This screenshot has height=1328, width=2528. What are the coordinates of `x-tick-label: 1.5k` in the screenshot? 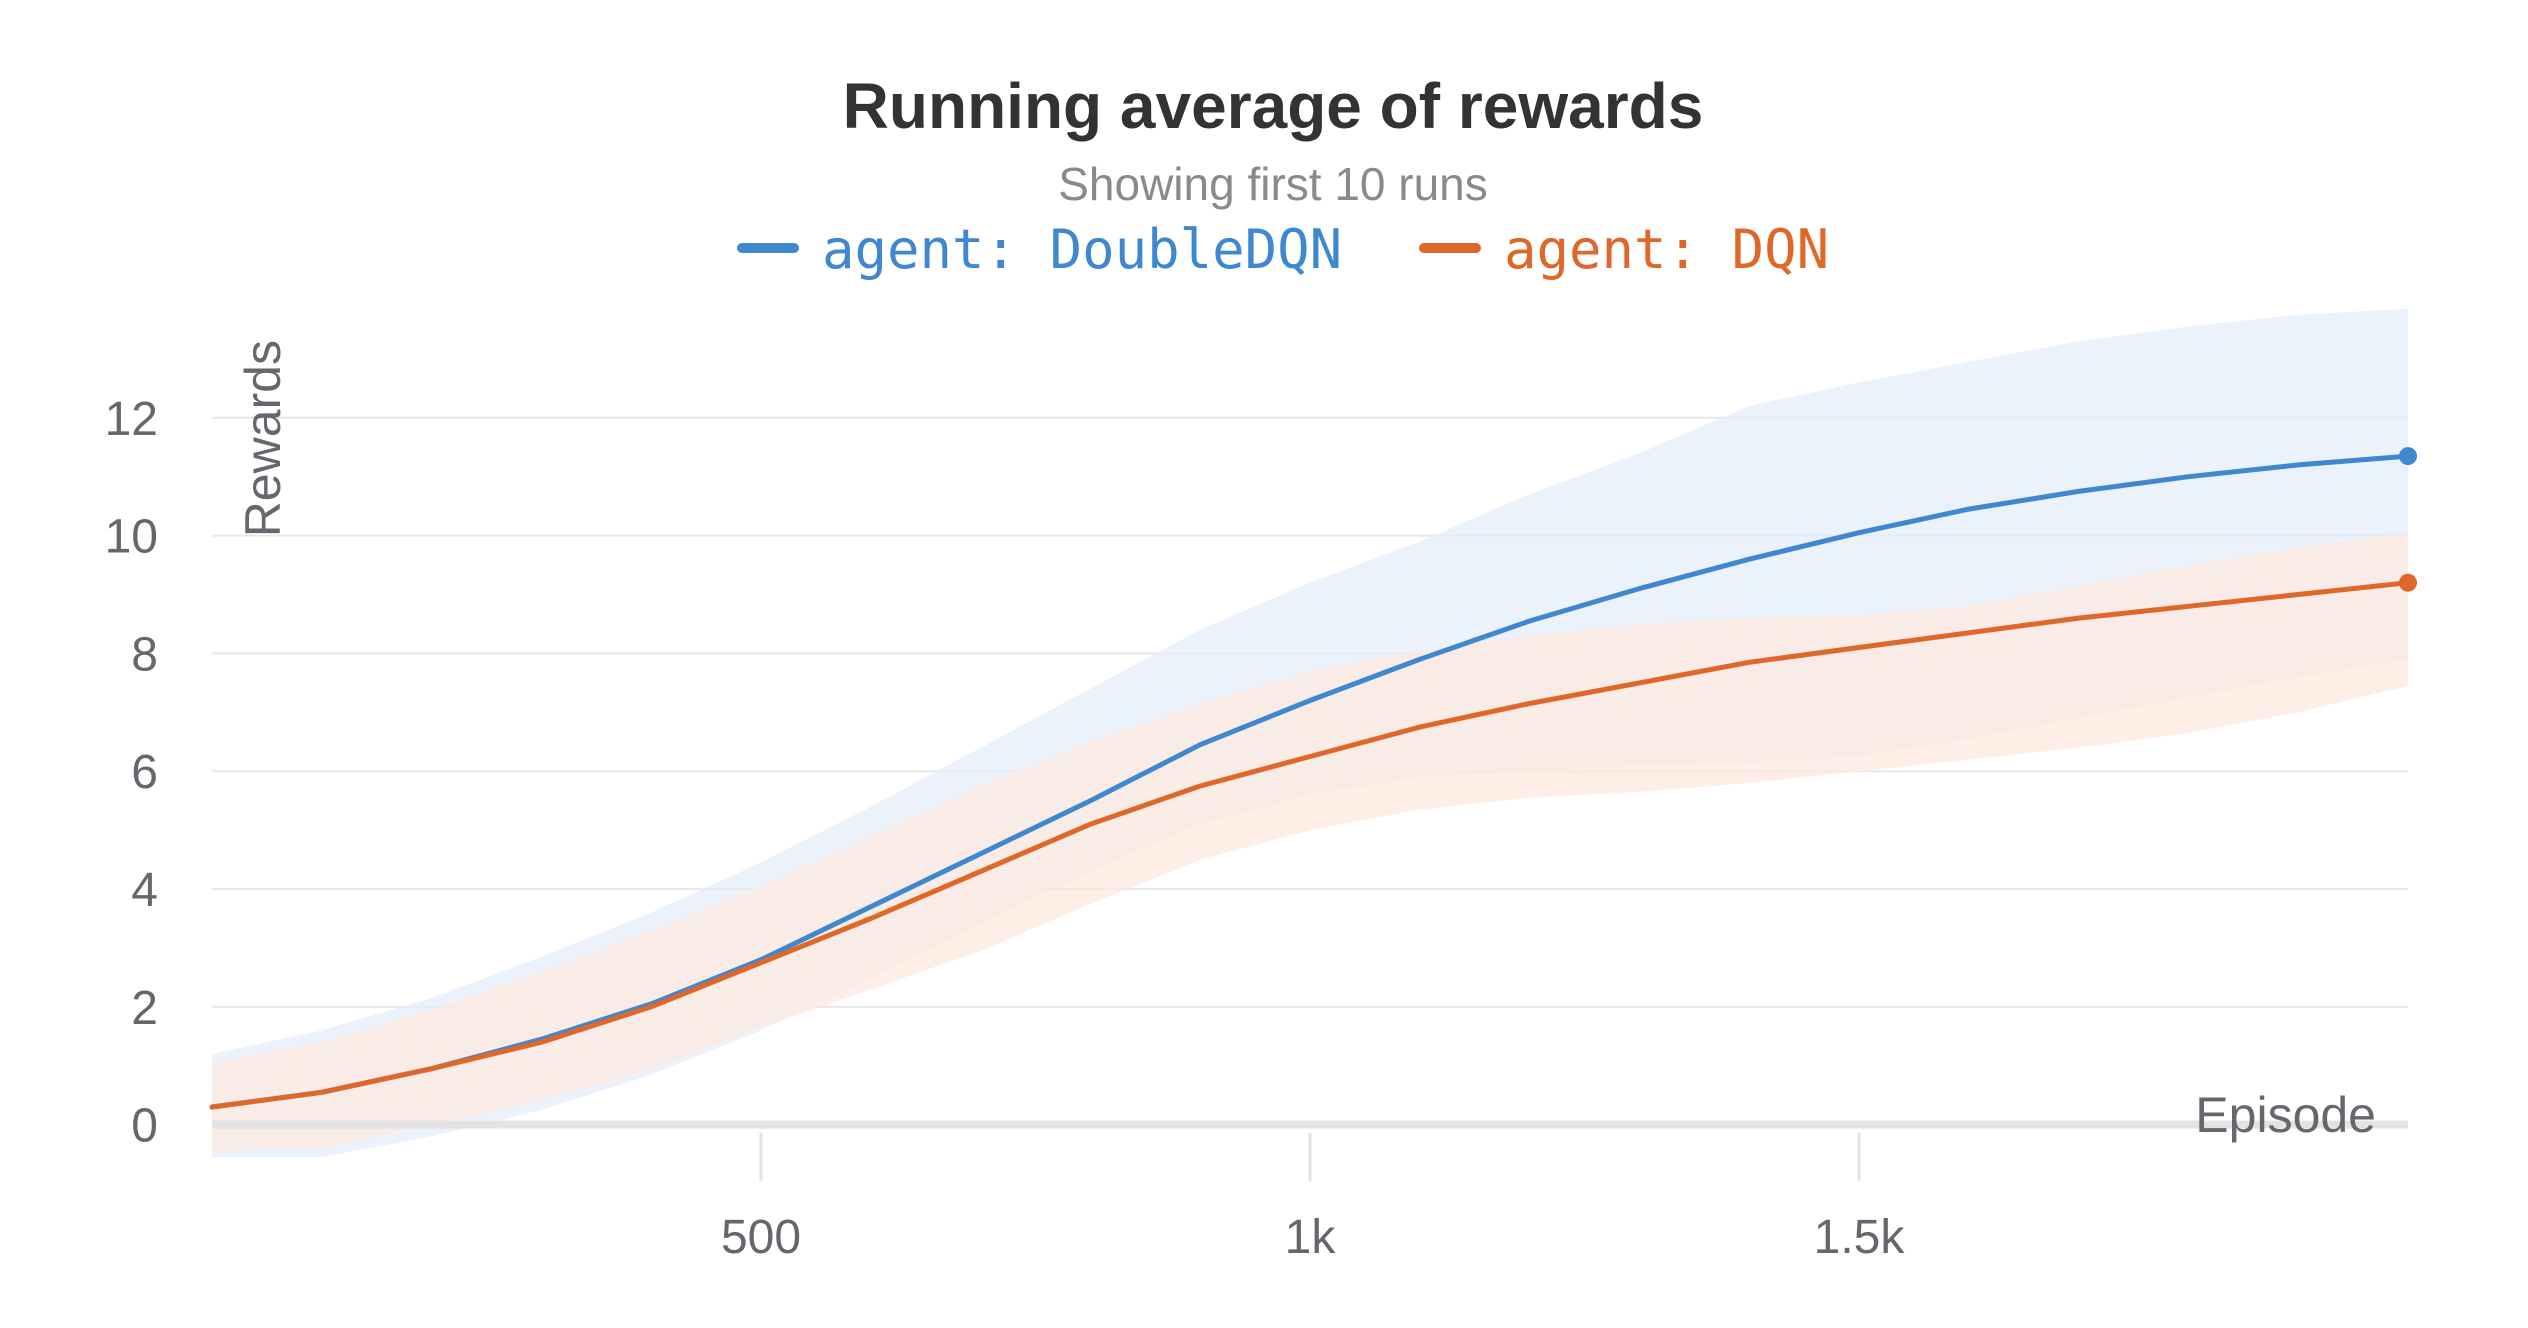 It's located at (1860, 1237).